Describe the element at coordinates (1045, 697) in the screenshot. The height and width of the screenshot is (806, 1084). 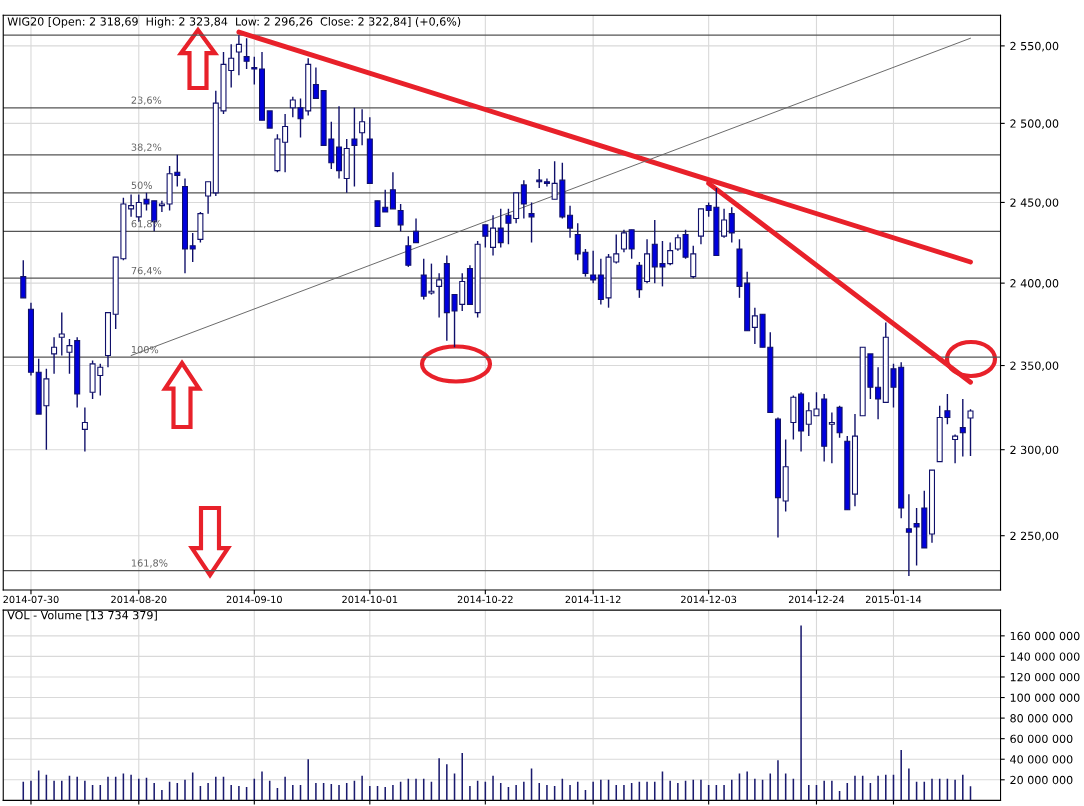
I see `y-tick-label: 100 000 000` at that location.